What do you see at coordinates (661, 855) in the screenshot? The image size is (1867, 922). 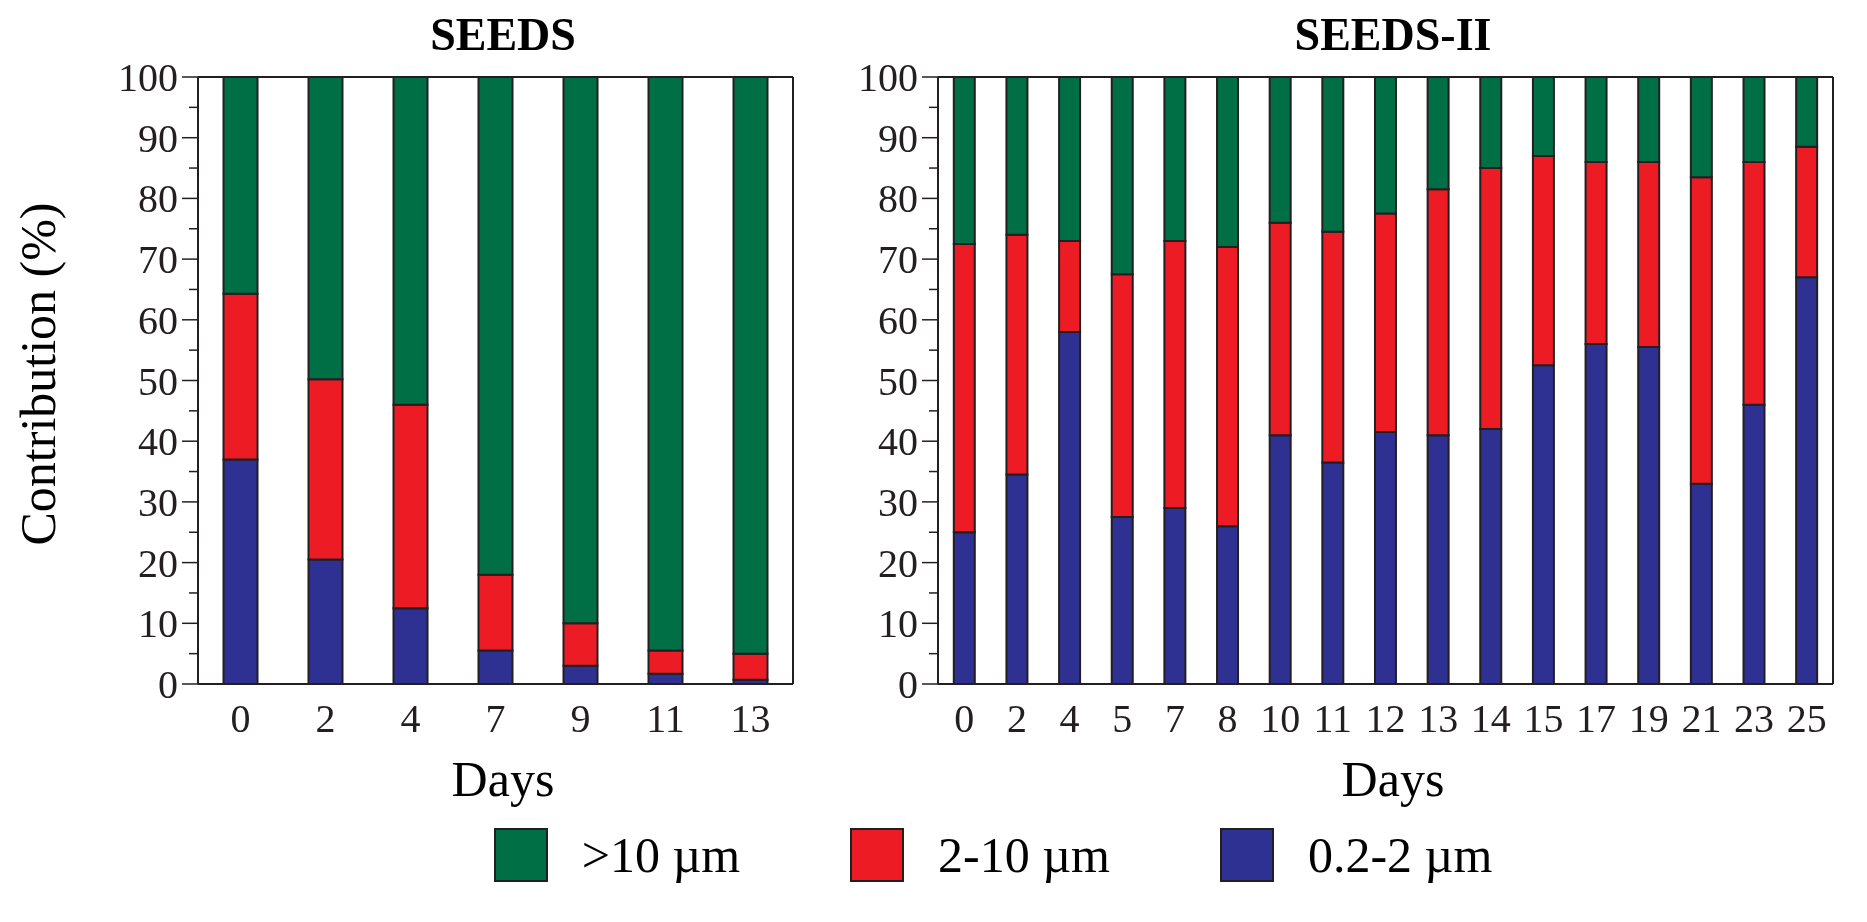 I see `legend-label: >10 µm` at bounding box center [661, 855].